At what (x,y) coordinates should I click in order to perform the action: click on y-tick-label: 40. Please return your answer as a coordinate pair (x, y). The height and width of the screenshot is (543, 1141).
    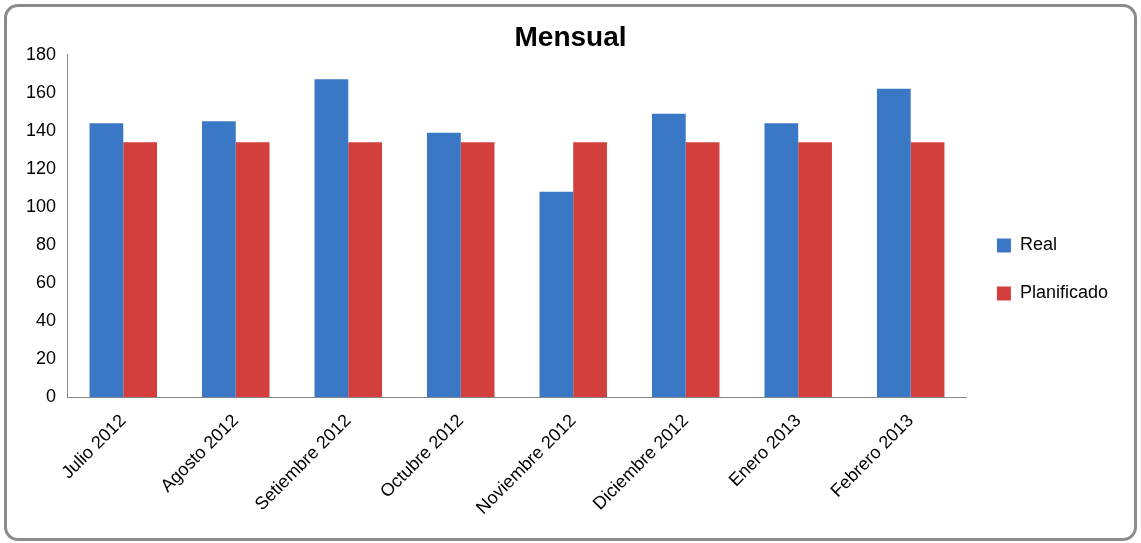
    Looking at the image, I should click on (46, 320).